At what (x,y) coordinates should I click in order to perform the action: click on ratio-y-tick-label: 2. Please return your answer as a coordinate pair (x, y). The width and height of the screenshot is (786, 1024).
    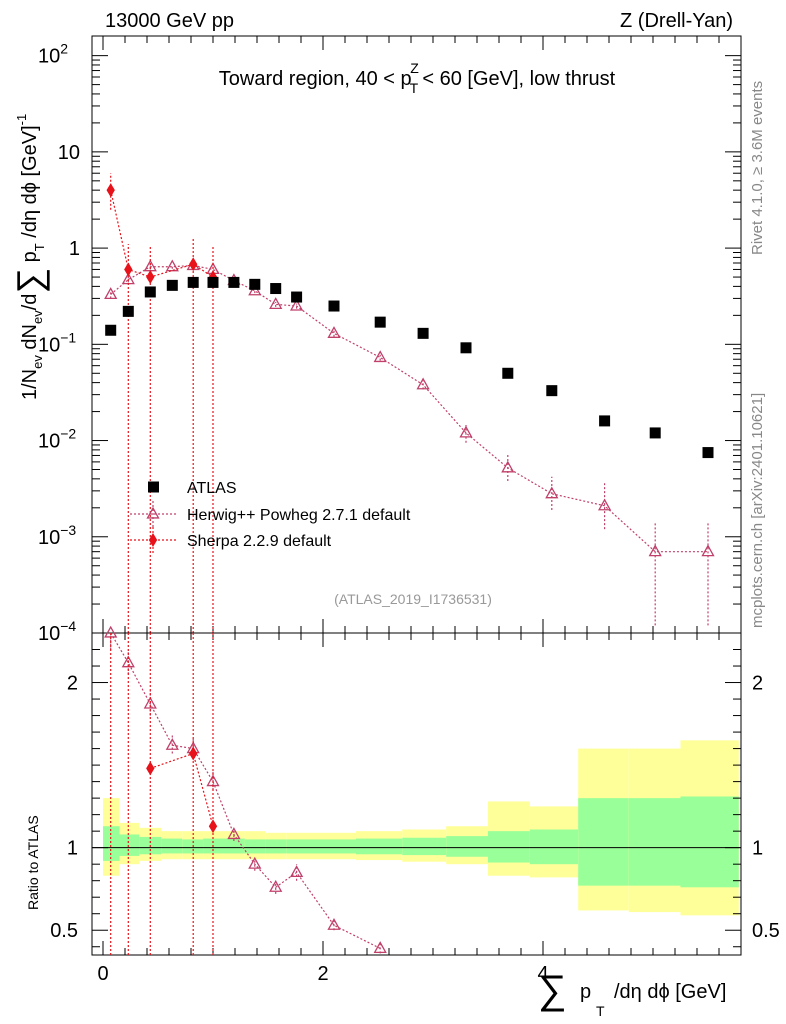
    Looking at the image, I should click on (72, 684).